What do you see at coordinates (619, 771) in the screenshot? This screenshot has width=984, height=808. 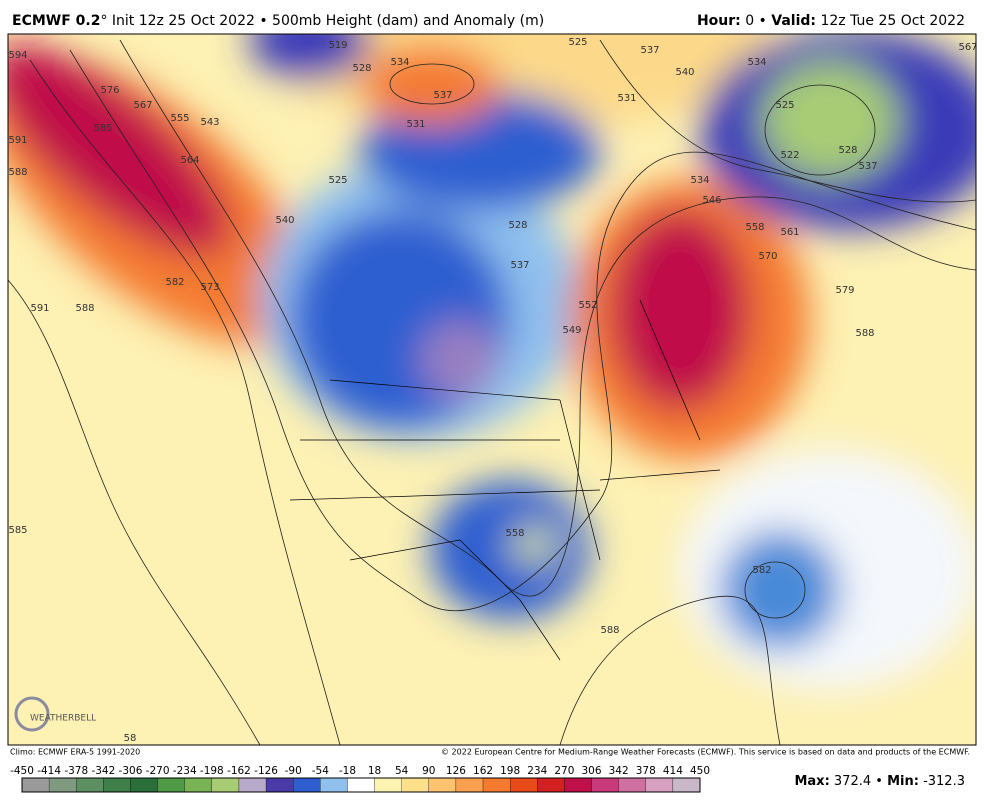 I see `colorbar-tick-label: 342` at bounding box center [619, 771].